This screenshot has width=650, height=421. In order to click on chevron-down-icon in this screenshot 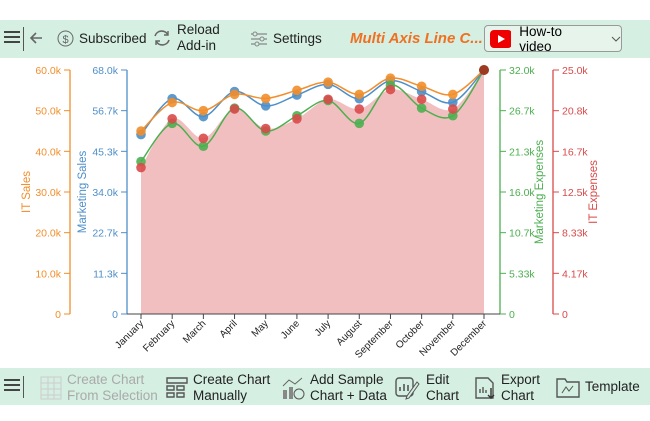, I will do `click(616, 39)`.